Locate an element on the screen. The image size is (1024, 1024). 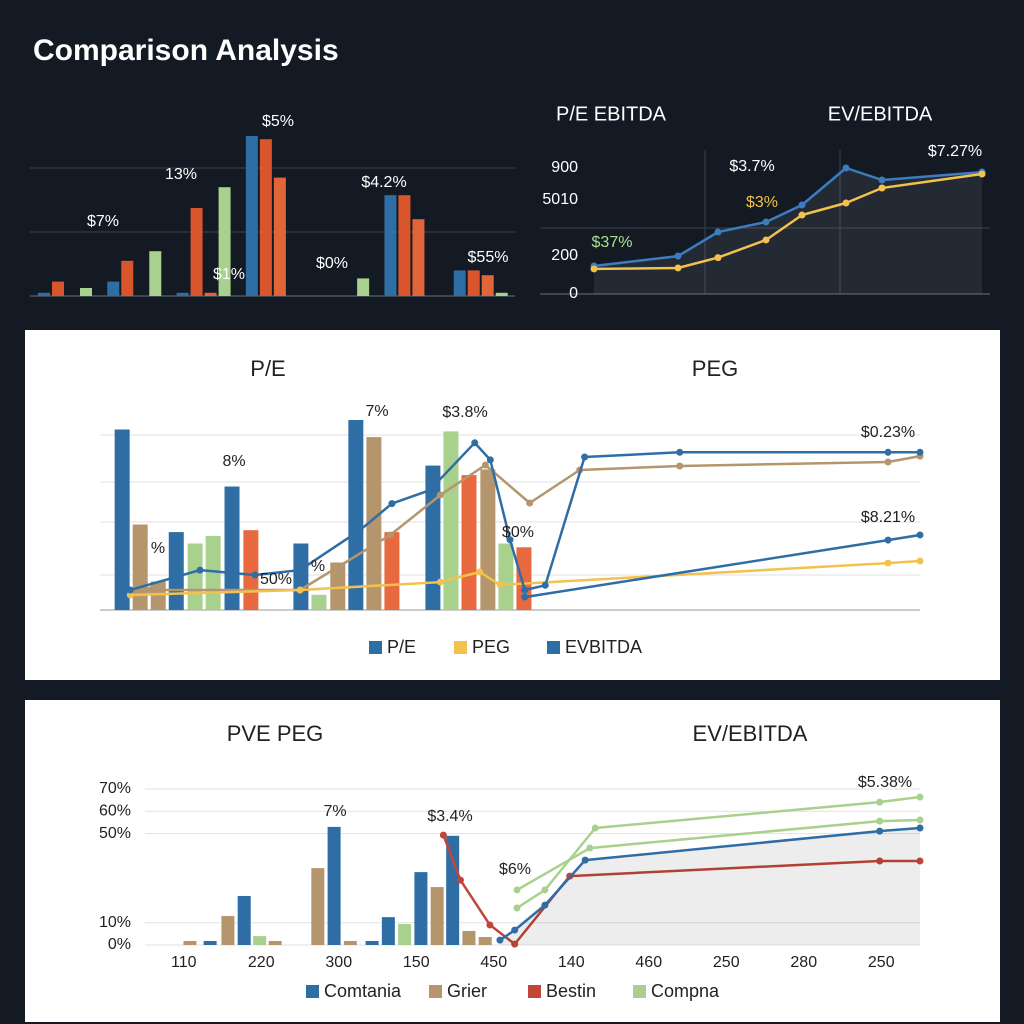
annotation: $7.27% is located at coordinates (955, 151).